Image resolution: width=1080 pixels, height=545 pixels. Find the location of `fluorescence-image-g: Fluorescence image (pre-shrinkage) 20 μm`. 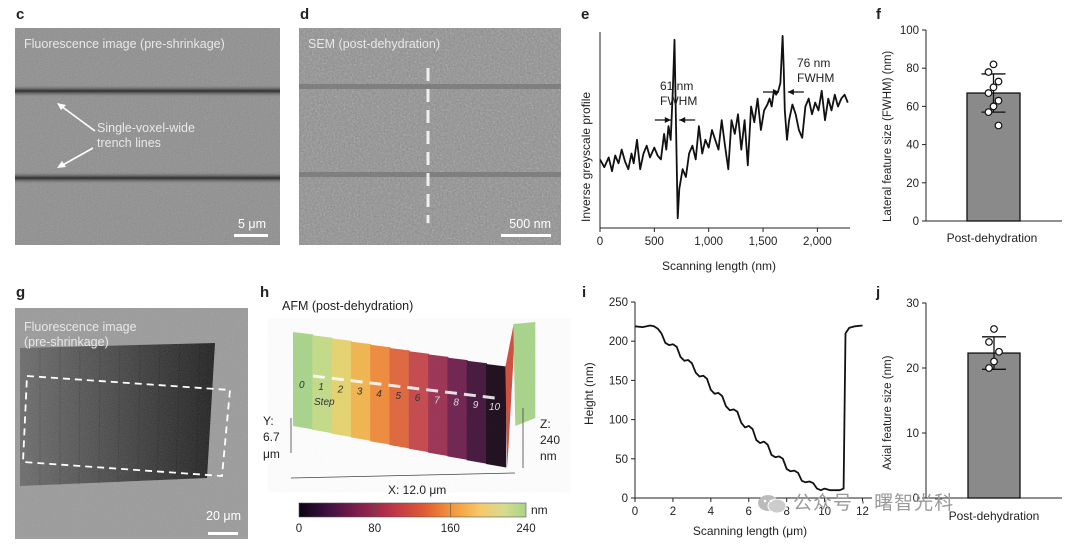

fluorescence-image-g: Fluorescence image (pre-shrinkage) 20 μm is located at coordinates (131, 423).